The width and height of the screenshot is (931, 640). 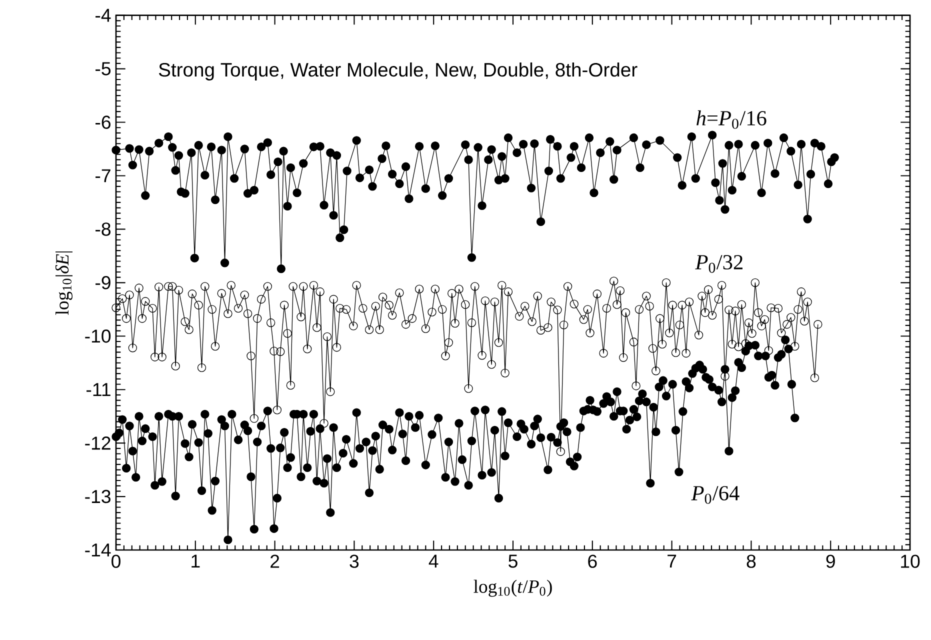 I want to click on y-tick-label: -4, so click(x=103, y=15).